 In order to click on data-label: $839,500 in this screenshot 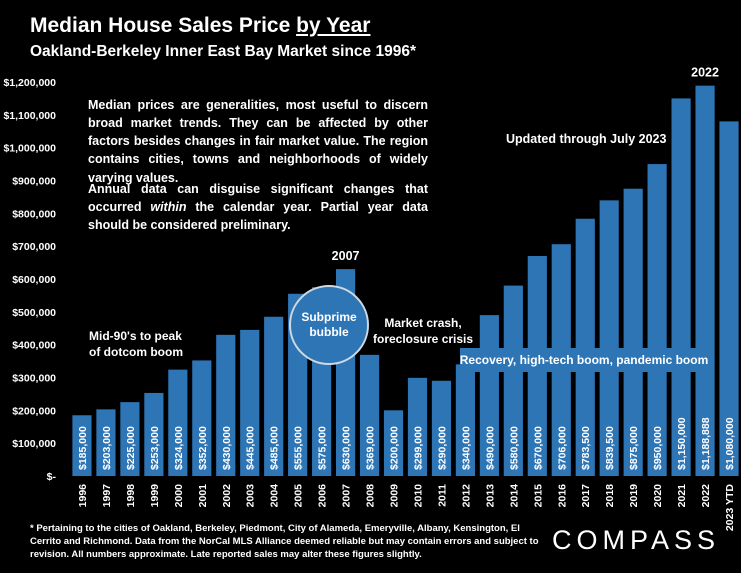, I will do `click(610, 448)`.